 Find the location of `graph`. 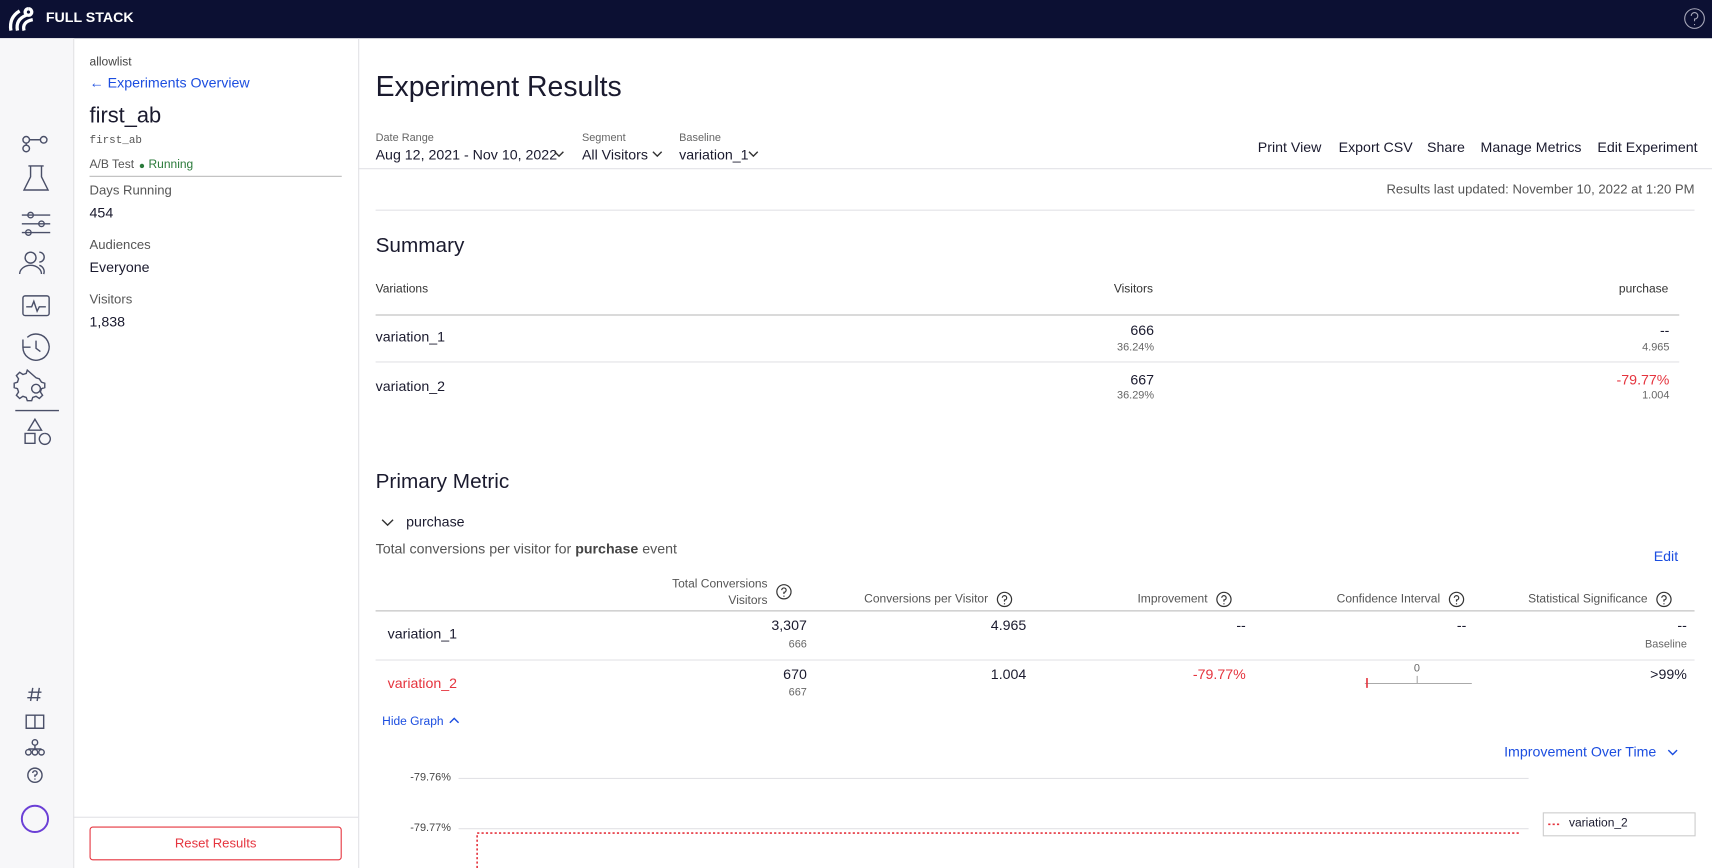

graph is located at coordinates (993, 822).